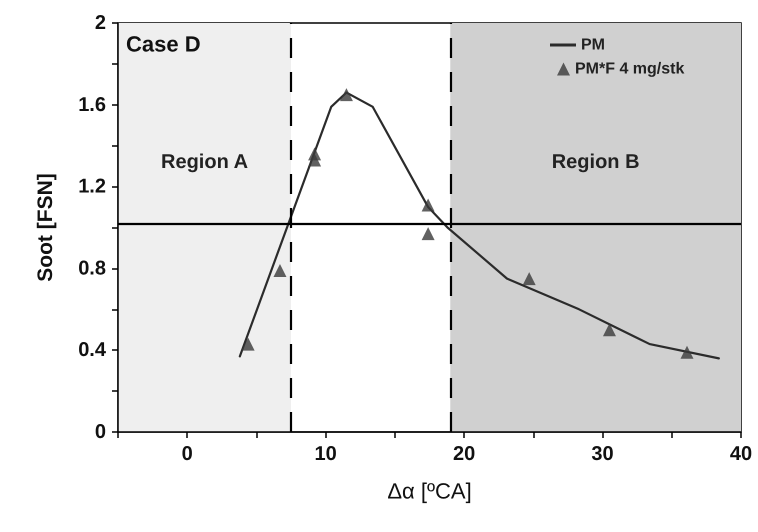 The height and width of the screenshot is (532, 758). I want to click on x-axis-title: Δα [ºCA], so click(429, 491).